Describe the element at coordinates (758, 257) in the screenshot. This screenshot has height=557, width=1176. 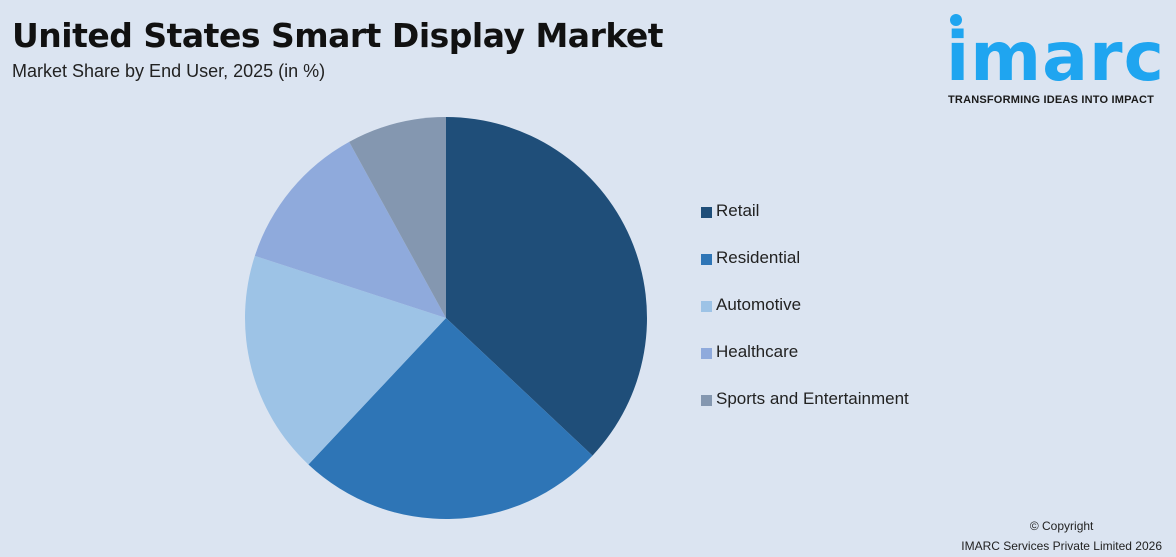
I see `legend-label: Residential` at that location.